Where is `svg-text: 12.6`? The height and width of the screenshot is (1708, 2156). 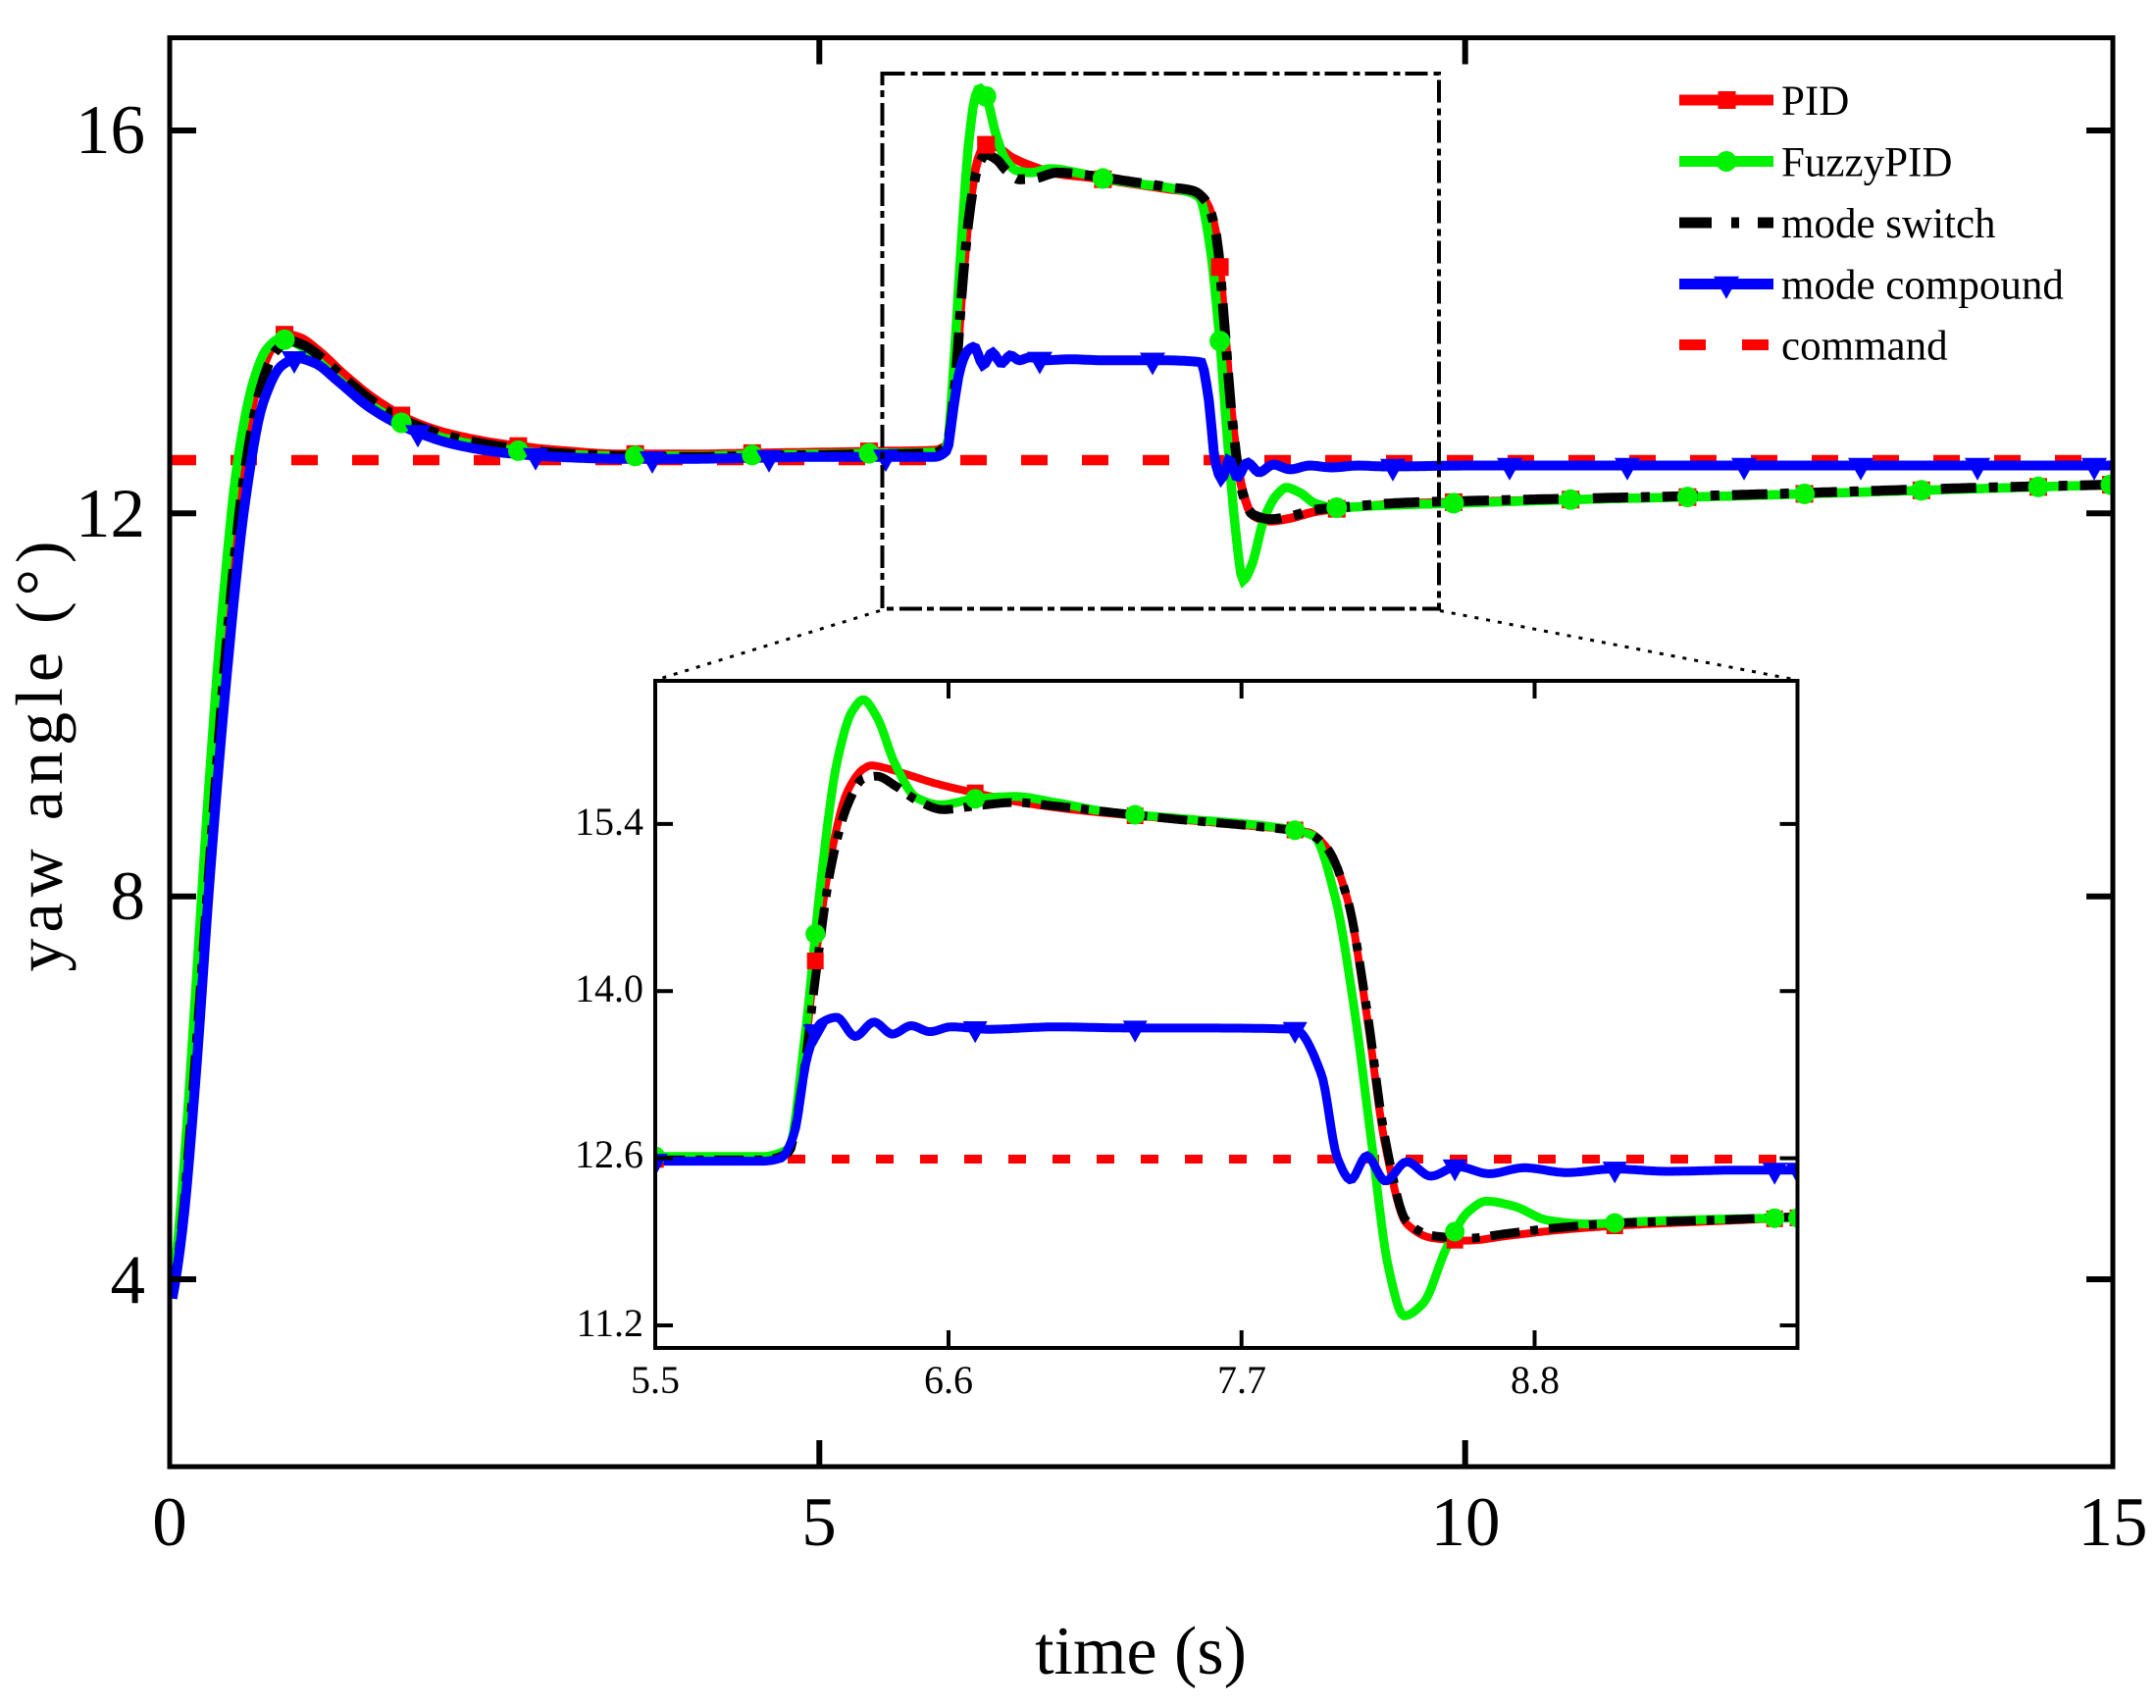 svg-text: 12.6 is located at coordinates (609, 1154).